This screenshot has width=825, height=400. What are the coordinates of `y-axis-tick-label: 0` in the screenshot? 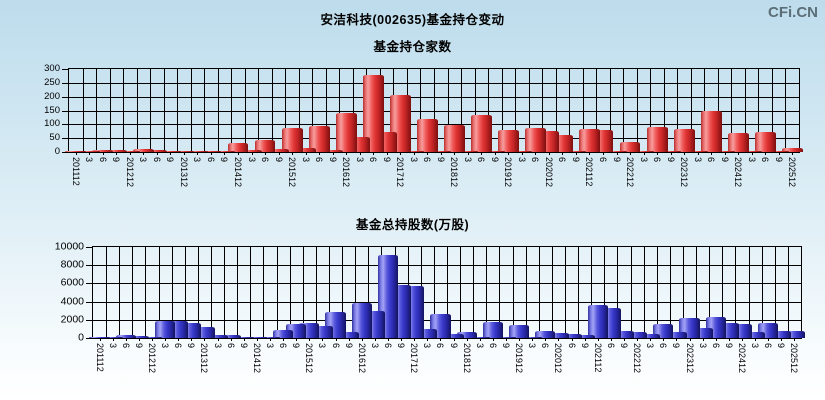 It's located at (81, 337).